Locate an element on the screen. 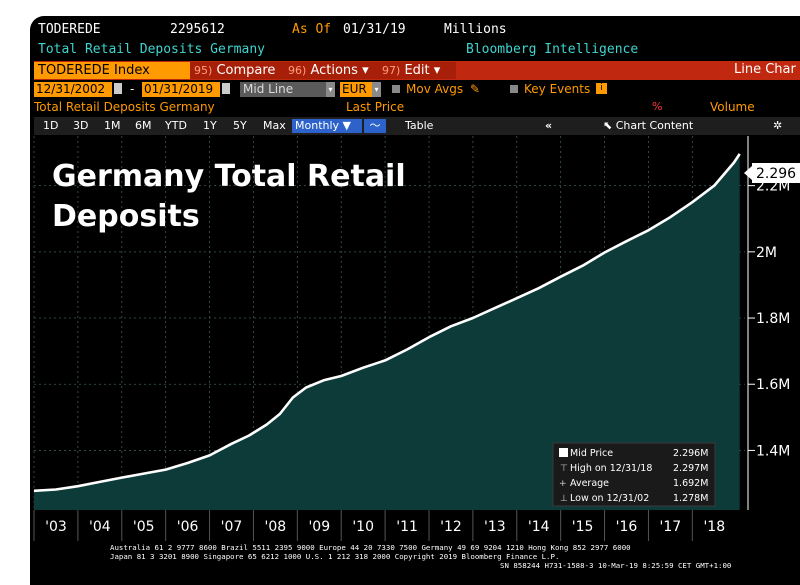 This screenshot has width=800, height=585. legend-series-name: Total Retail Deposits Germany is located at coordinates (124, 107).